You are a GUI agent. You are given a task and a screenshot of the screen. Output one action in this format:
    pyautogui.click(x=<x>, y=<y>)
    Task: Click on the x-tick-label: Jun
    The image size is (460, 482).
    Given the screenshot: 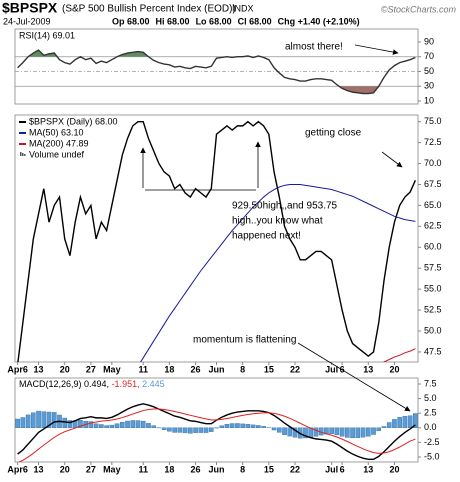 What is the action you would take?
    pyautogui.click(x=216, y=369)
    